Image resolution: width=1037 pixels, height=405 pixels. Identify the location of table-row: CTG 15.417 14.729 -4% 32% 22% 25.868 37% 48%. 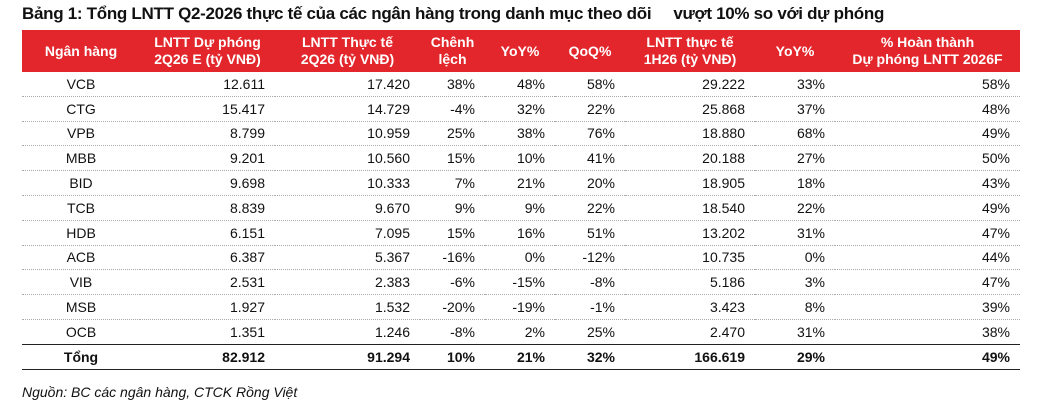
(521, 109).